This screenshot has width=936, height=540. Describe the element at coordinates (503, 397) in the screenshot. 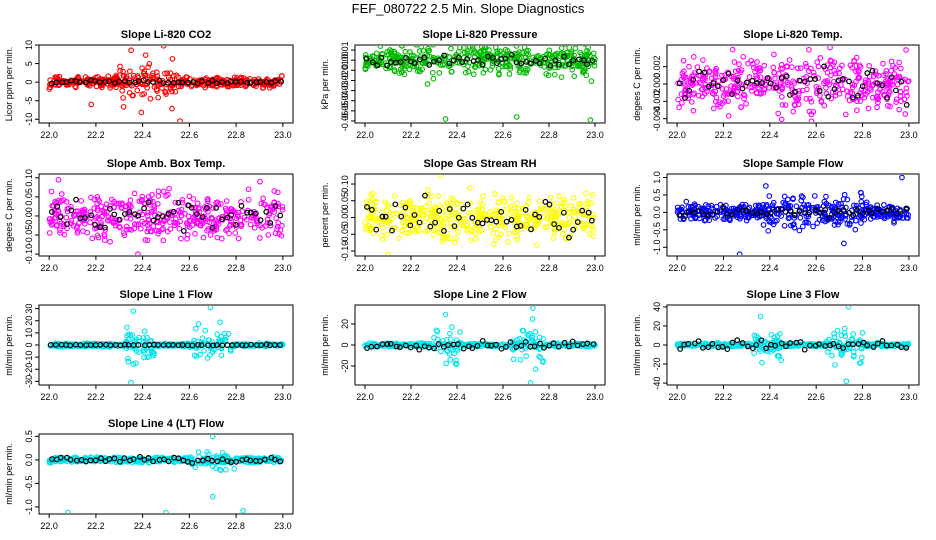

I see `x-tick-label: 22.6` at that location.